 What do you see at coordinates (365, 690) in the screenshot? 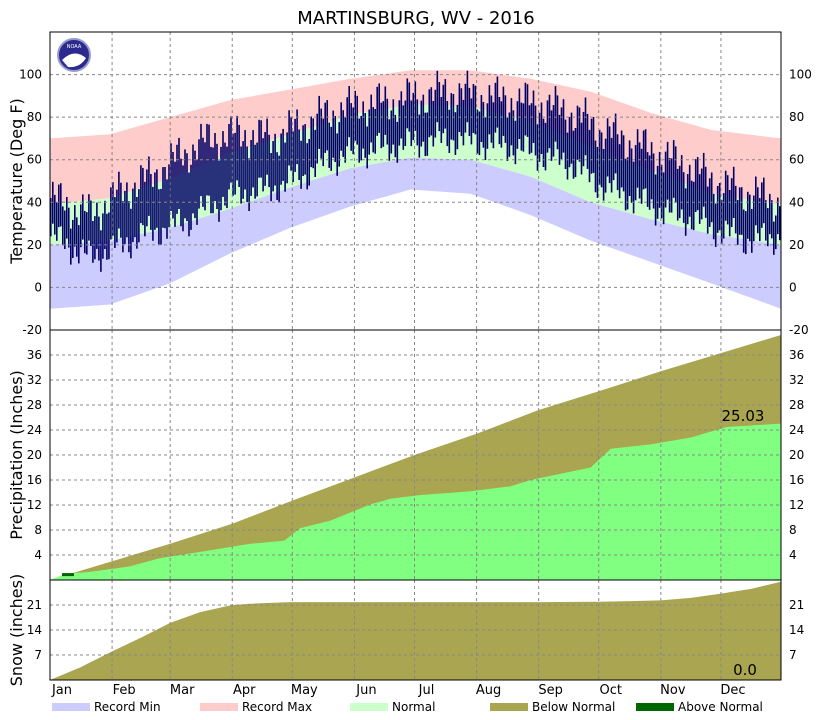
I see `month-label: Jun` at bounding box center [365, 690].